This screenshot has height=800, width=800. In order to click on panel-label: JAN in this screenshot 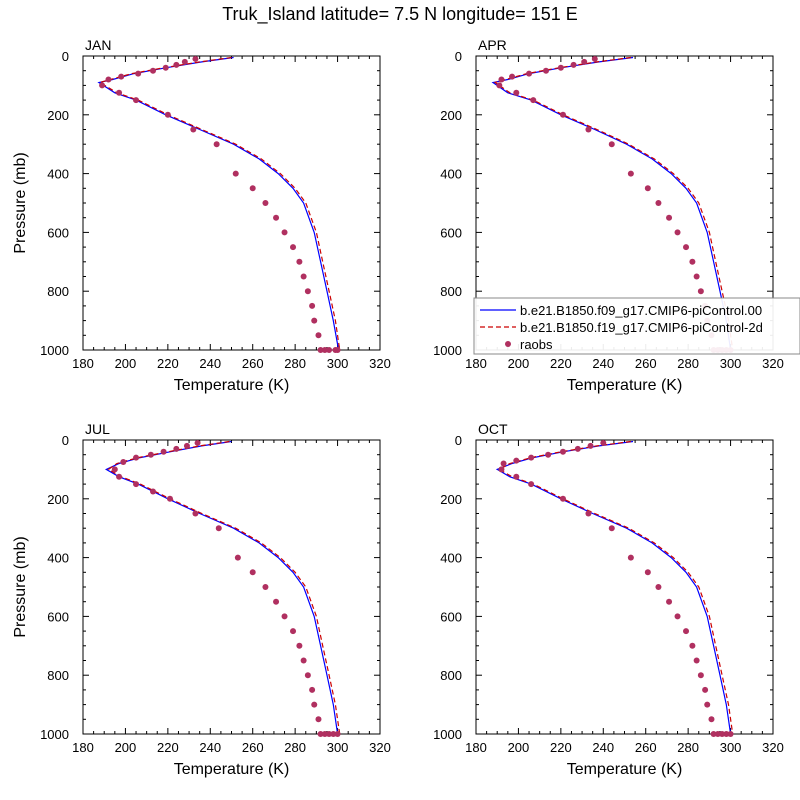, I will do `click(98, 45)`.